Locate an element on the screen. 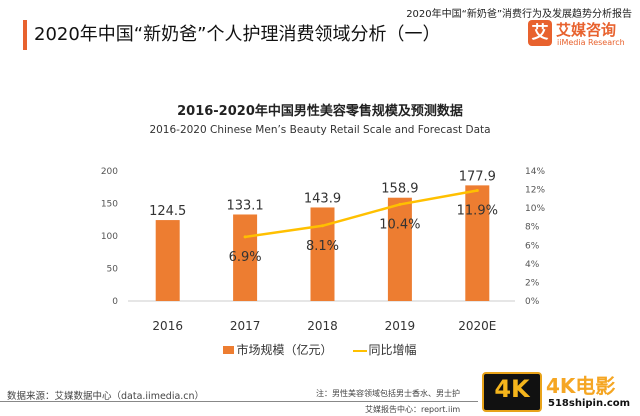  watermark-4k-badge: 4K is located at coordinates (512, 392).